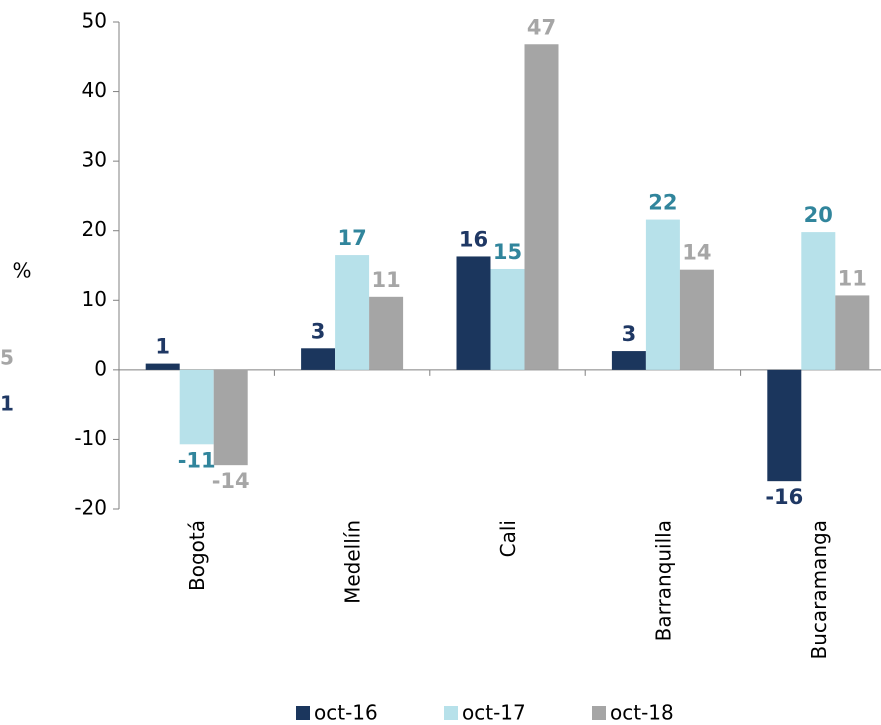 The height and width of the screenshot is (725, 881). What do you see at coordinates (818, 215) in the screenshot?
I see `value-label: 20` at bounding box center [818, 215].